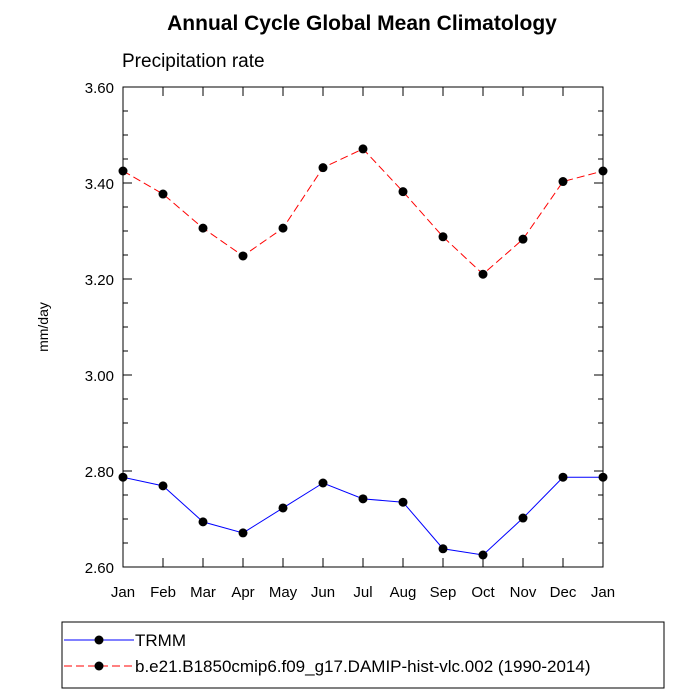 The width and height of the screenshot is (700, 700). I want to click on x-tick-label: Oct, so click(483, 592).